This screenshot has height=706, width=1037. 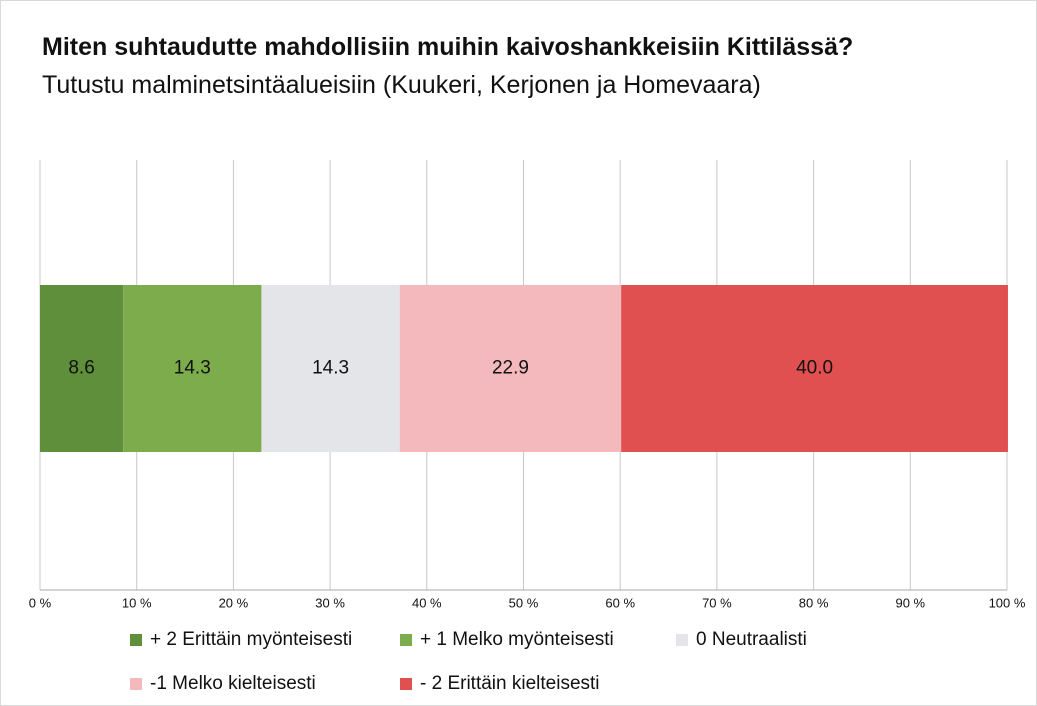 What do you see at coordinates (330, 602) in the screenshot?
I see `x-tick-label: 30 %` at bounding box center [330, 602].